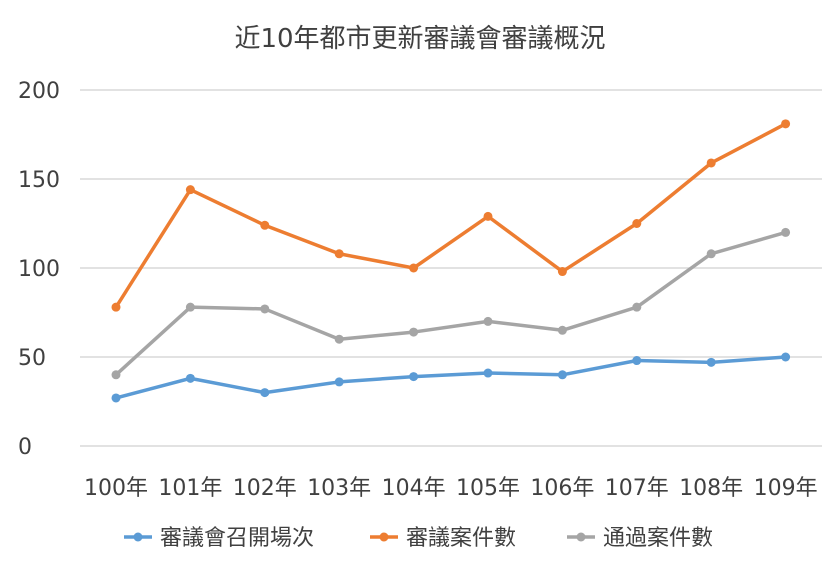  What do you see at coordinates (451, 488) in the screenshot?
I see `x-axis-ticks: 100年 101年 102年 103年 104年 105年 106年 107年 108年 109年` at bounding box center [451, 488].